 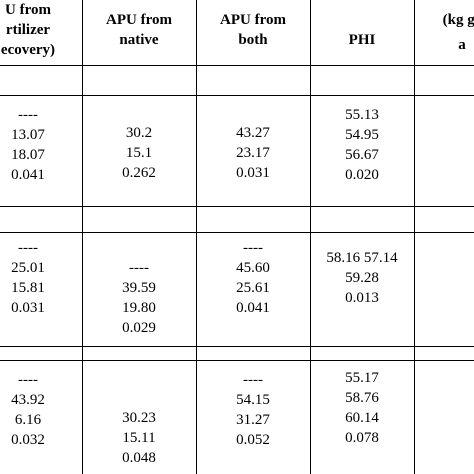 What do you see at coordinates (362, 398) in the screenshot?
I see `cell-value: 58.76` at bounding box center [362, 398].